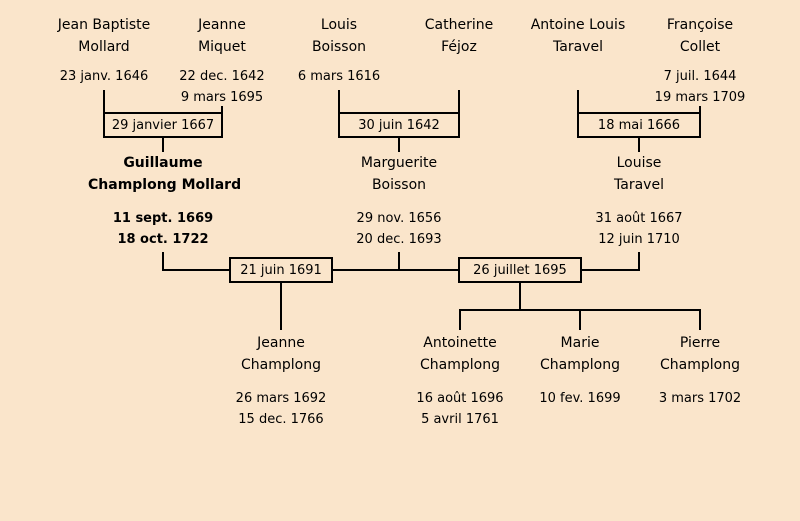 This screenshot has width=800, height=521. I want to click on person-catherine-fejoz: Catherine Féjoz, so click(459, 36).